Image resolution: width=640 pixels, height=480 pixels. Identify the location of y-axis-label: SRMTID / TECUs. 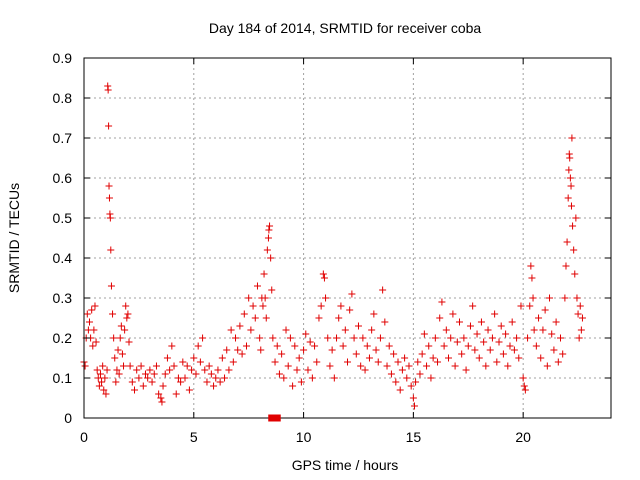
(14, 238).